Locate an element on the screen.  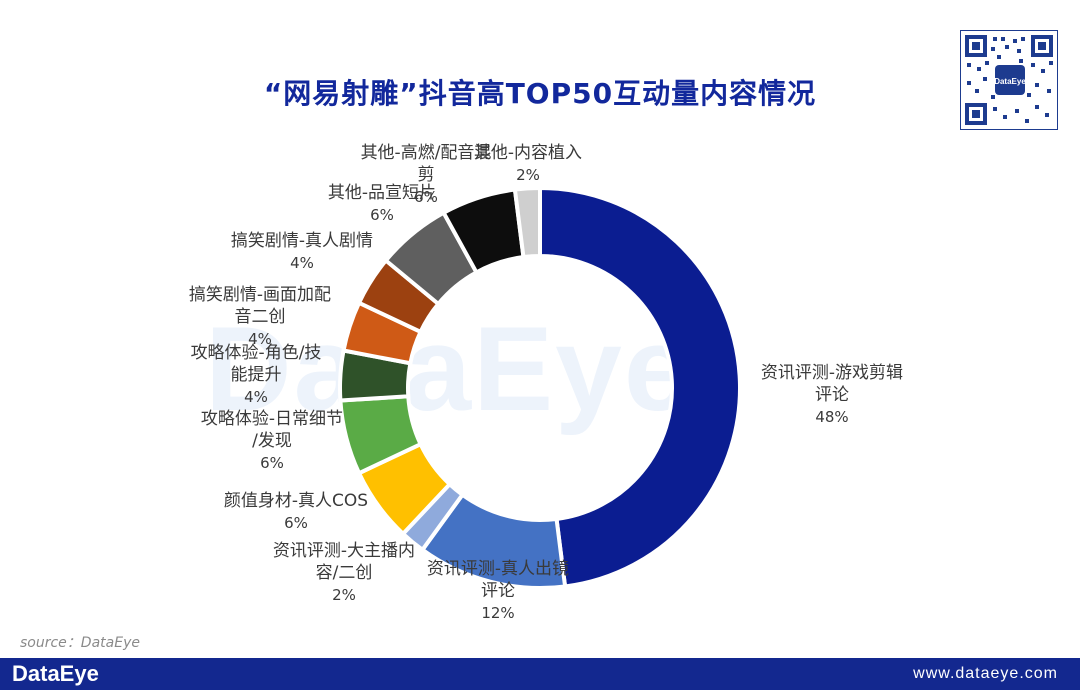
footer-url: www.dataeye.com is located at coordinates (985, 673).